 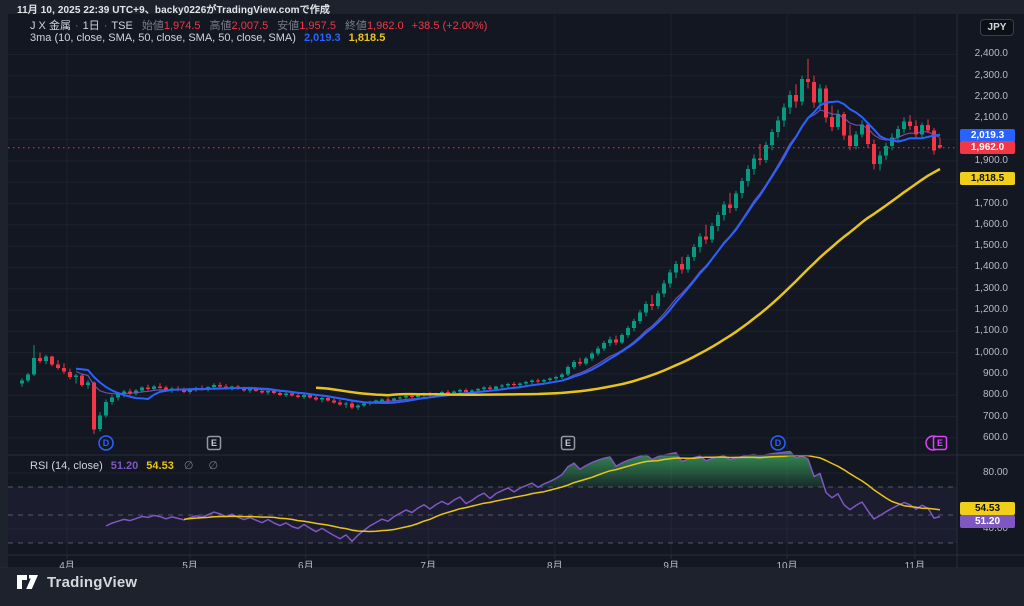 What do you see at coordinates (987, 178) in the screenshot?
I see `ma50-price-label: 1,818.5` at bounding box center [987, 178].